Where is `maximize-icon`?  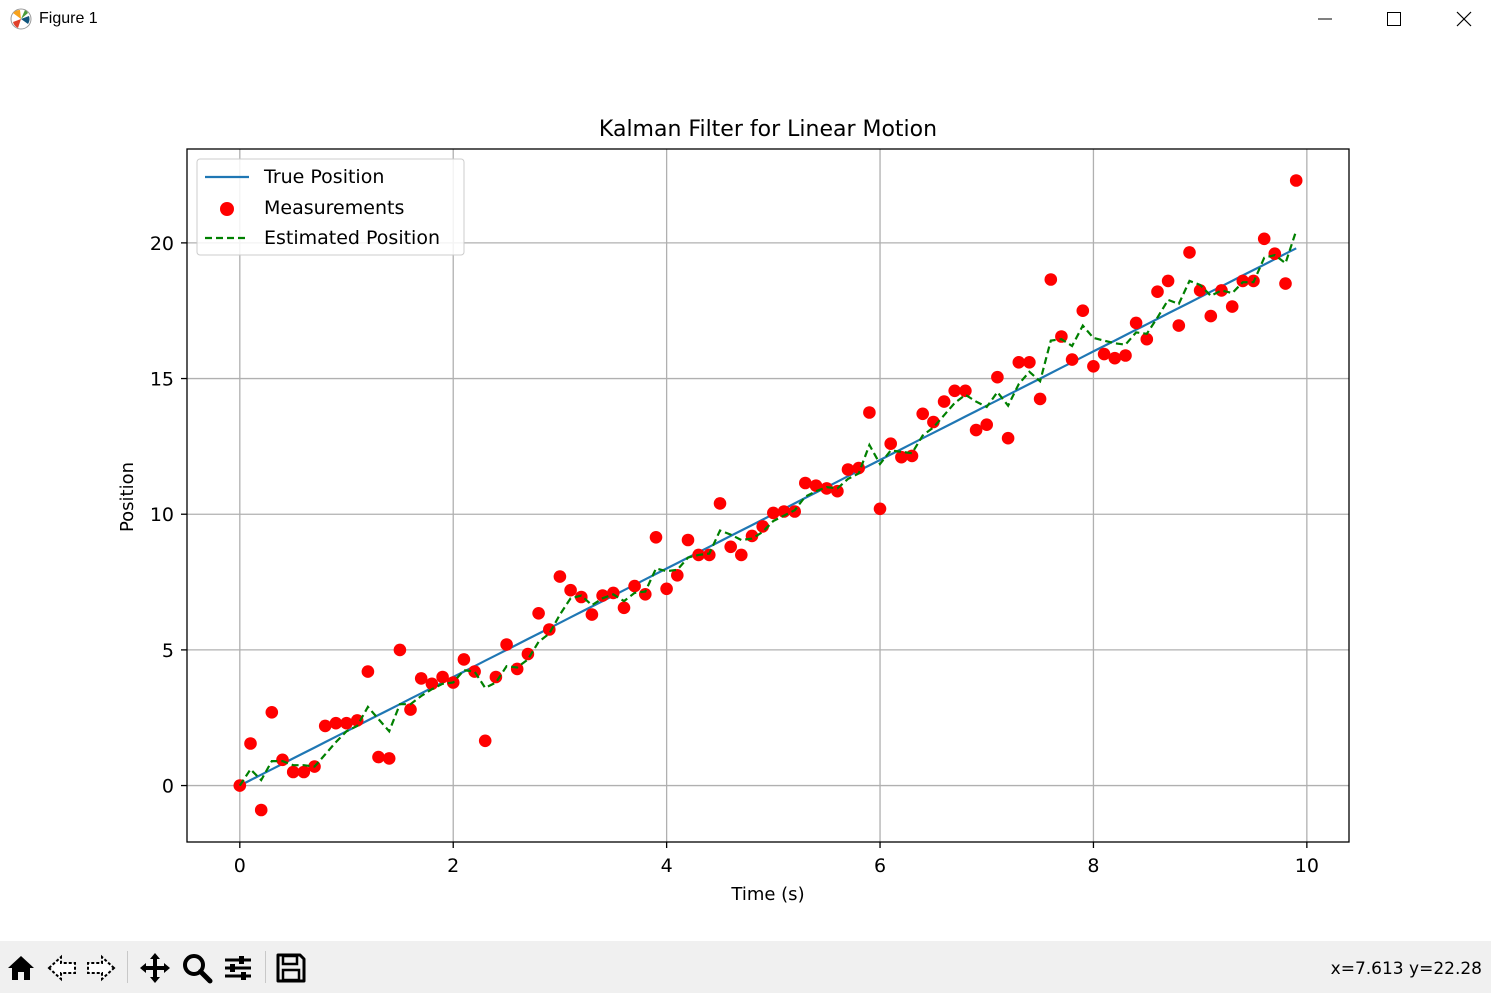 maximize-icon is located at coordinates (1394, 19).